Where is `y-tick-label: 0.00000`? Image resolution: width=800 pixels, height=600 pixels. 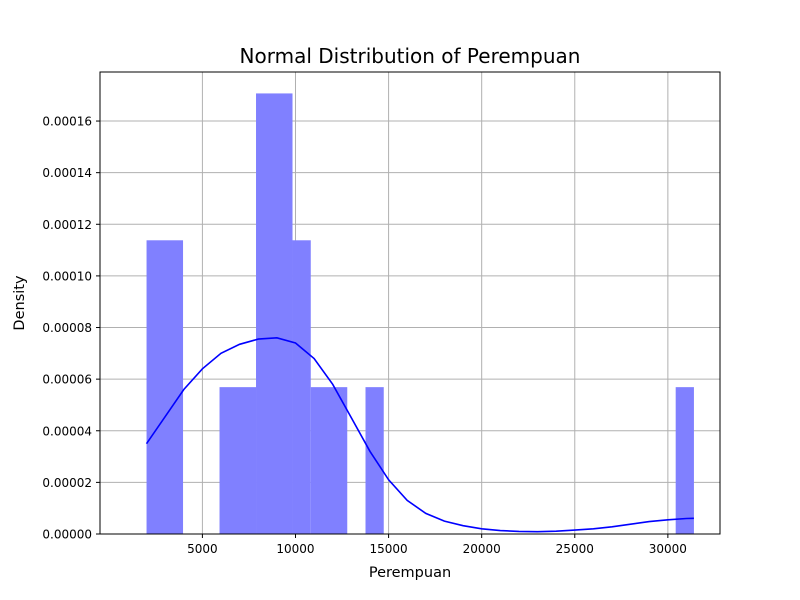
y-tick-label: 0.00000 is located at coordinates (67, 535).